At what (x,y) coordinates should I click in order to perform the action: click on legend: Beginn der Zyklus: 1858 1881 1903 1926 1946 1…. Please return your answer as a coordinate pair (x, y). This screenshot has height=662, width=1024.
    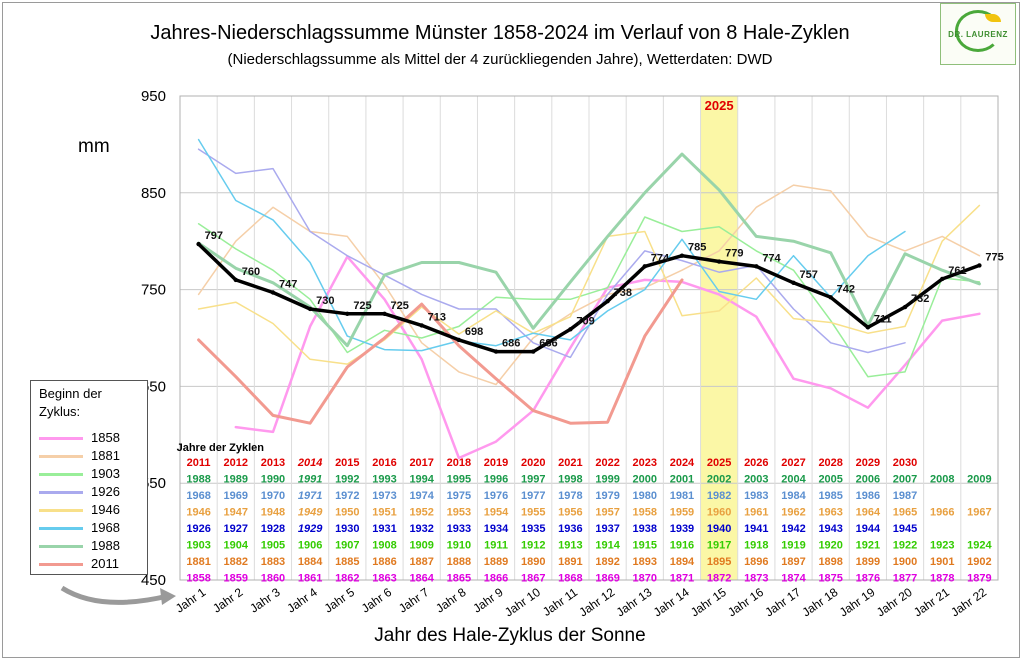
    Looking at the image, I should click on (89, 477).